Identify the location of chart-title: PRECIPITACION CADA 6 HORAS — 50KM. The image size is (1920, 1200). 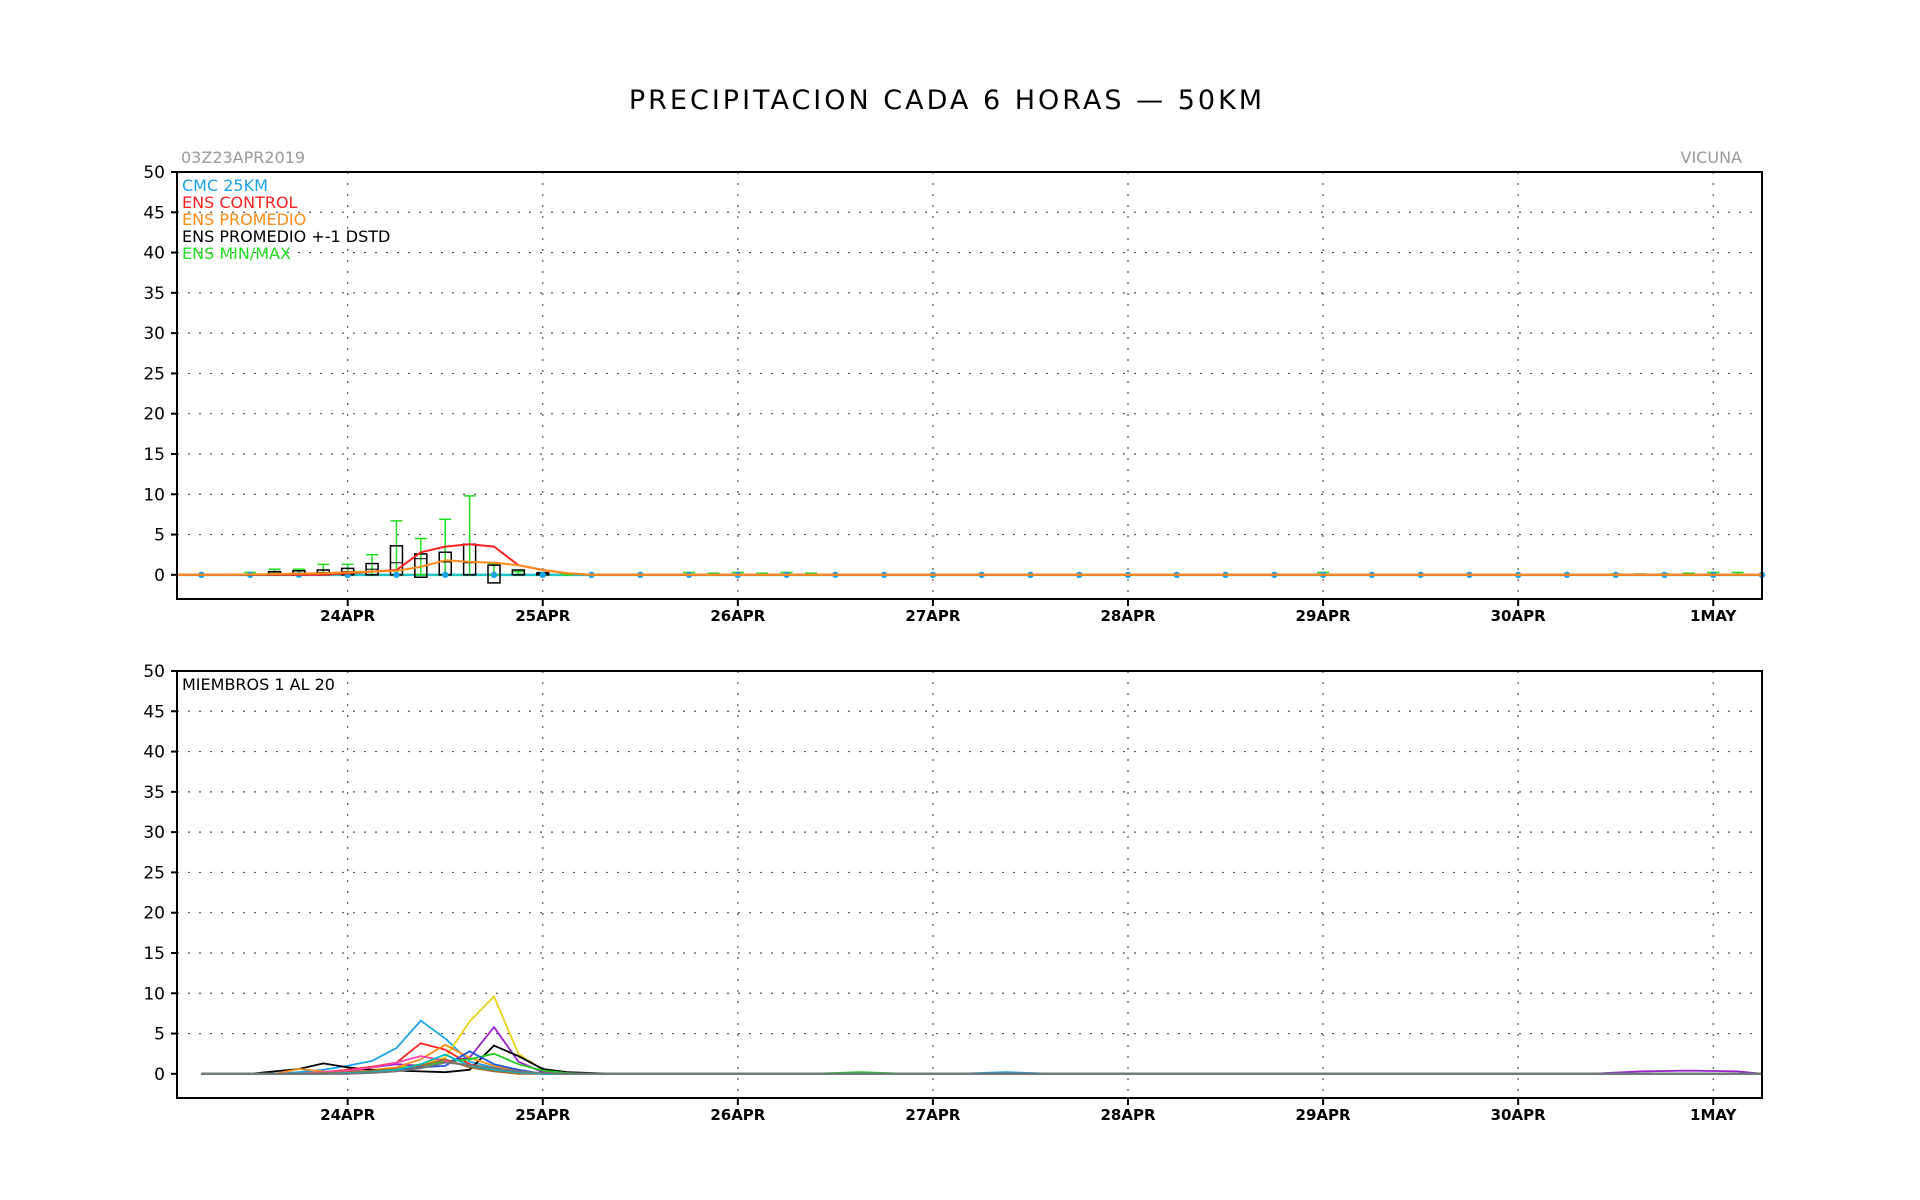
(947, 100).